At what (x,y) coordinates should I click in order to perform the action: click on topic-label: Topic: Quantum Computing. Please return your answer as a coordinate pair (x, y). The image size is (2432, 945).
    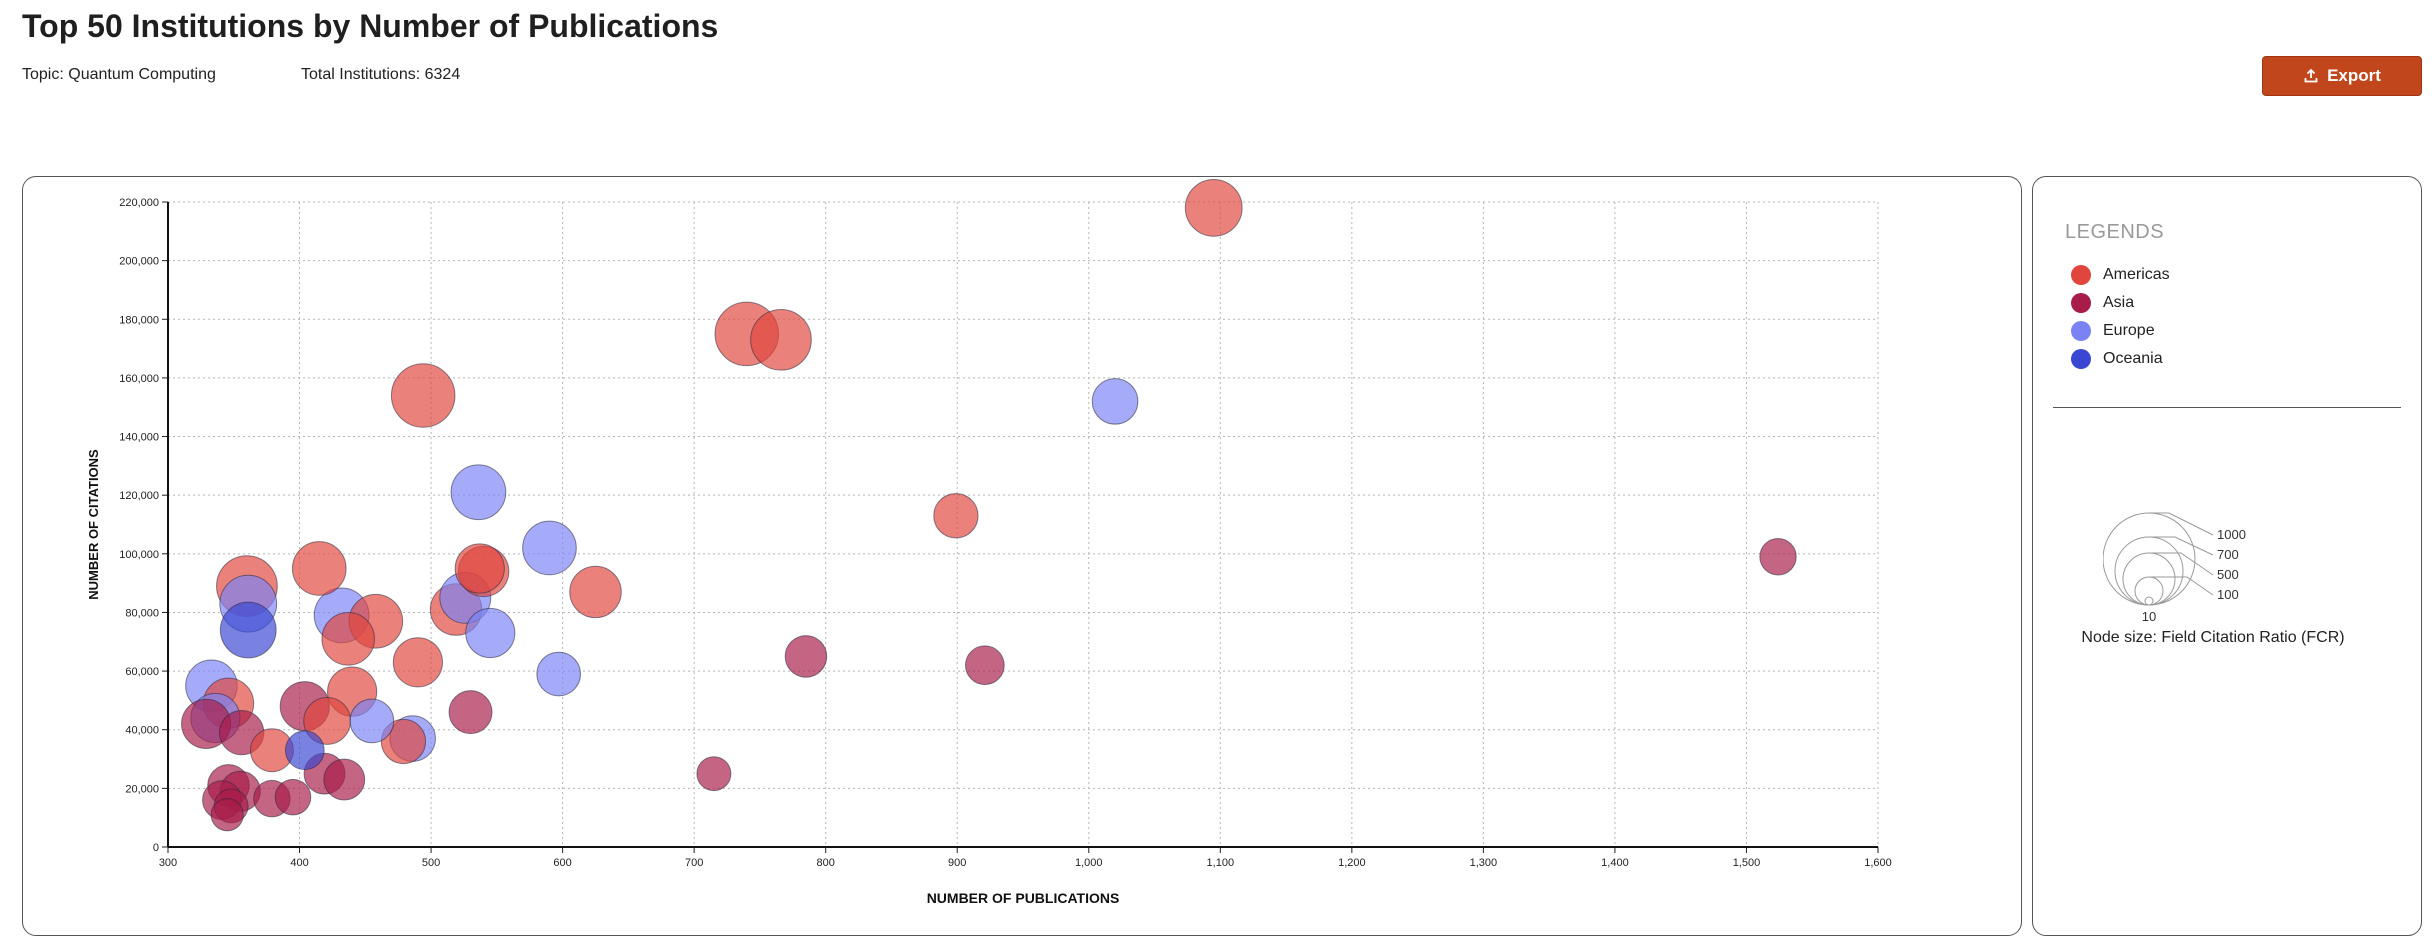
    Looking at the image, I should click on (119, 74).